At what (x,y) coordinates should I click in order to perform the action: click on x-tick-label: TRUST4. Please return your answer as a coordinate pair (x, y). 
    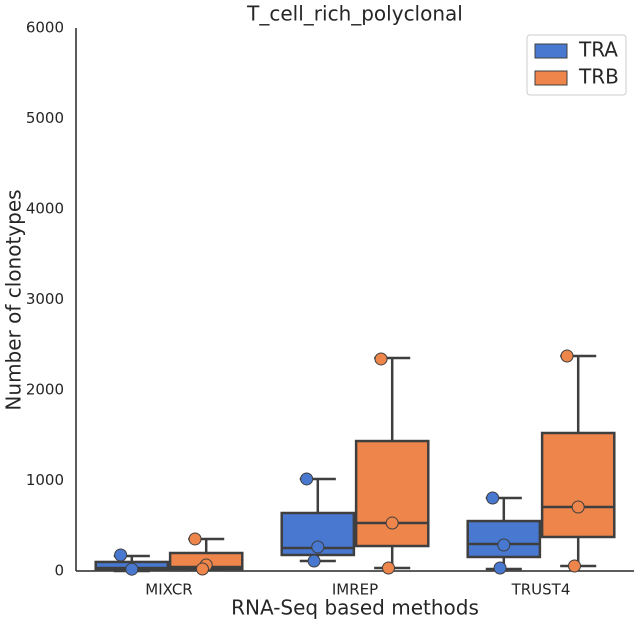
    Looking at the image, I should click on (541, 590).